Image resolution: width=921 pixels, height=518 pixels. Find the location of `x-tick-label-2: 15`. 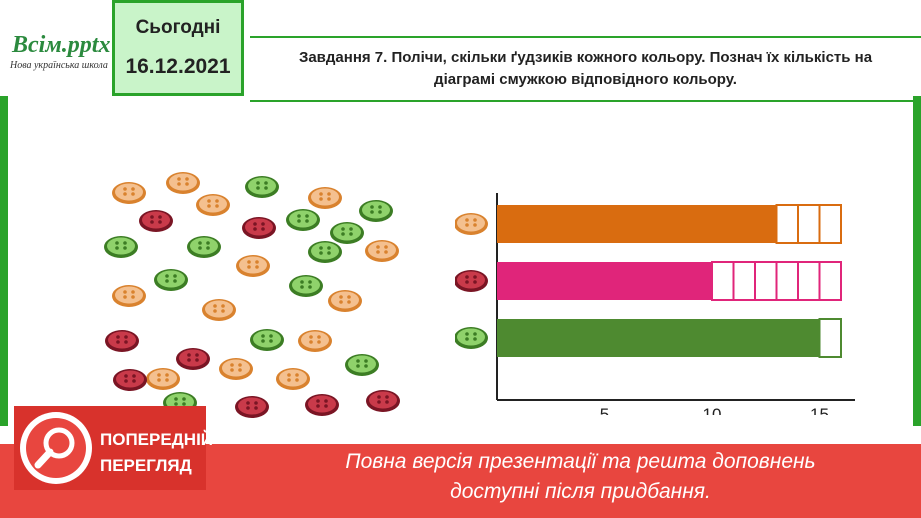

x-tick-label-2: 15 is located at coordinates (819, 410).